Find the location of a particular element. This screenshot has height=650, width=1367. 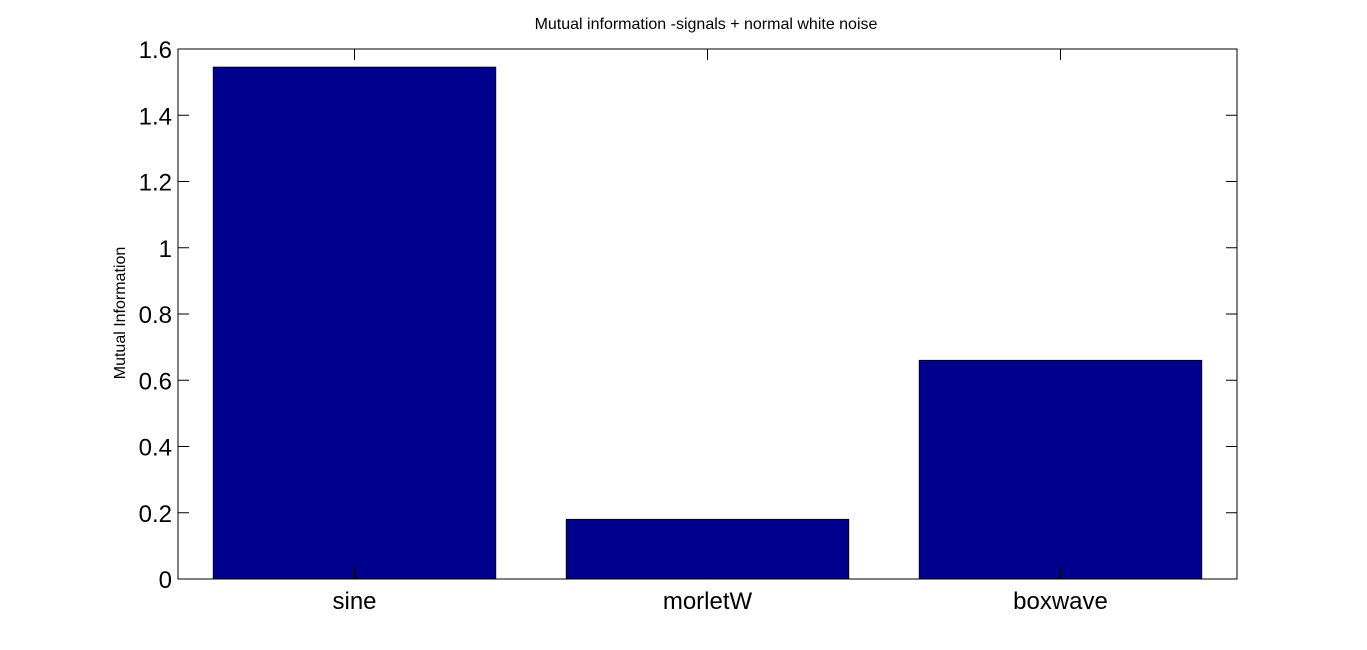

y-tick-label: 1.4 is located at coordinates (155, 116).